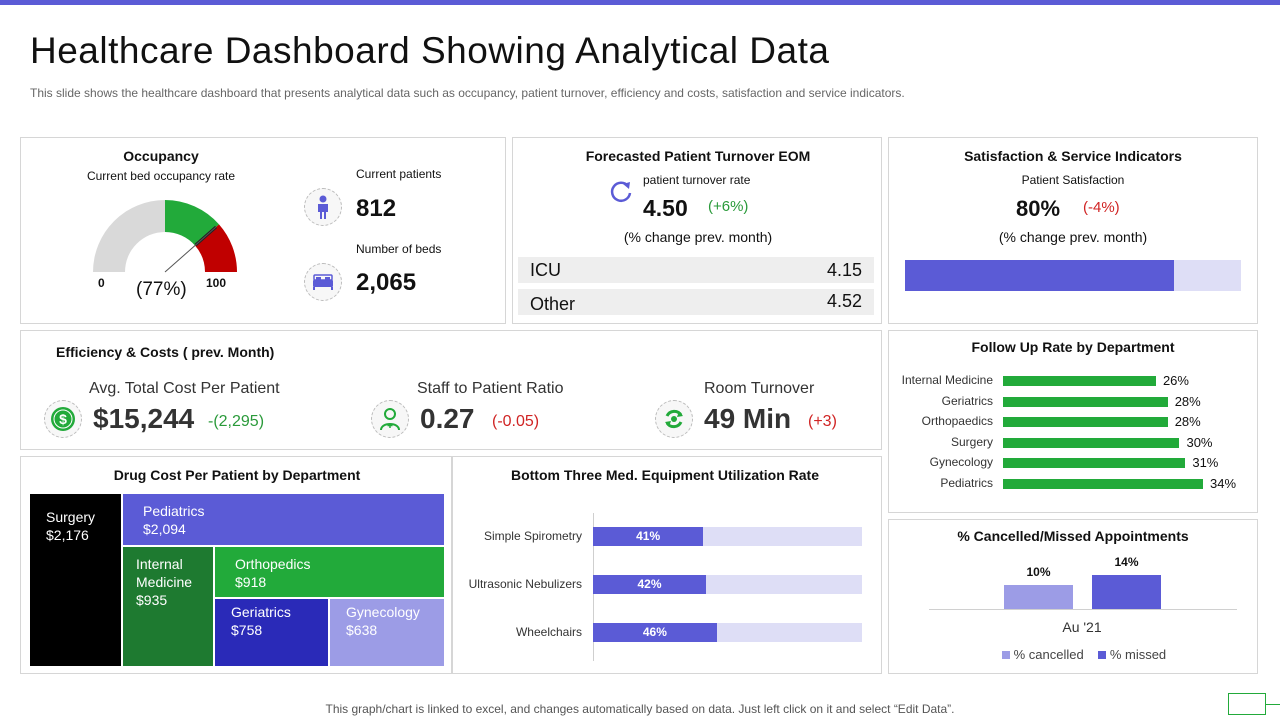 This screenshot has height=720, width=1280. I want to click on dollar-icon: $, so click(63, 419).